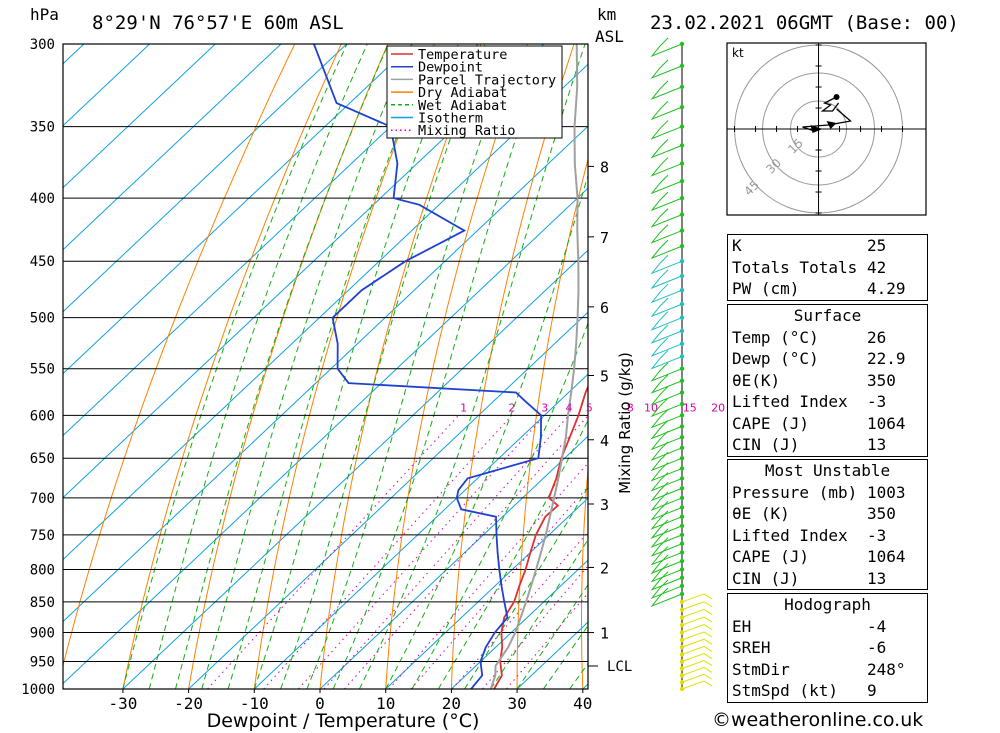 The width and height of the screenshot is (1000, 733). Describe the element at coordinates (38, 690) in the screenshot. I see `pressure-tick-label: 1000` at that location.